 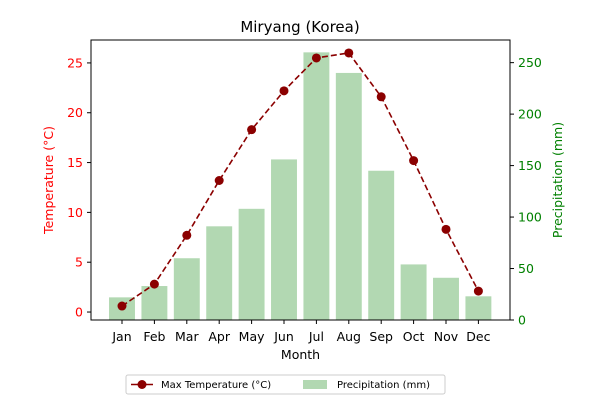 What do you see at coordinates (75, 62) in the screenshot?
I see `y-left-tick-label-25: 25` at bounding box center [75, 62].